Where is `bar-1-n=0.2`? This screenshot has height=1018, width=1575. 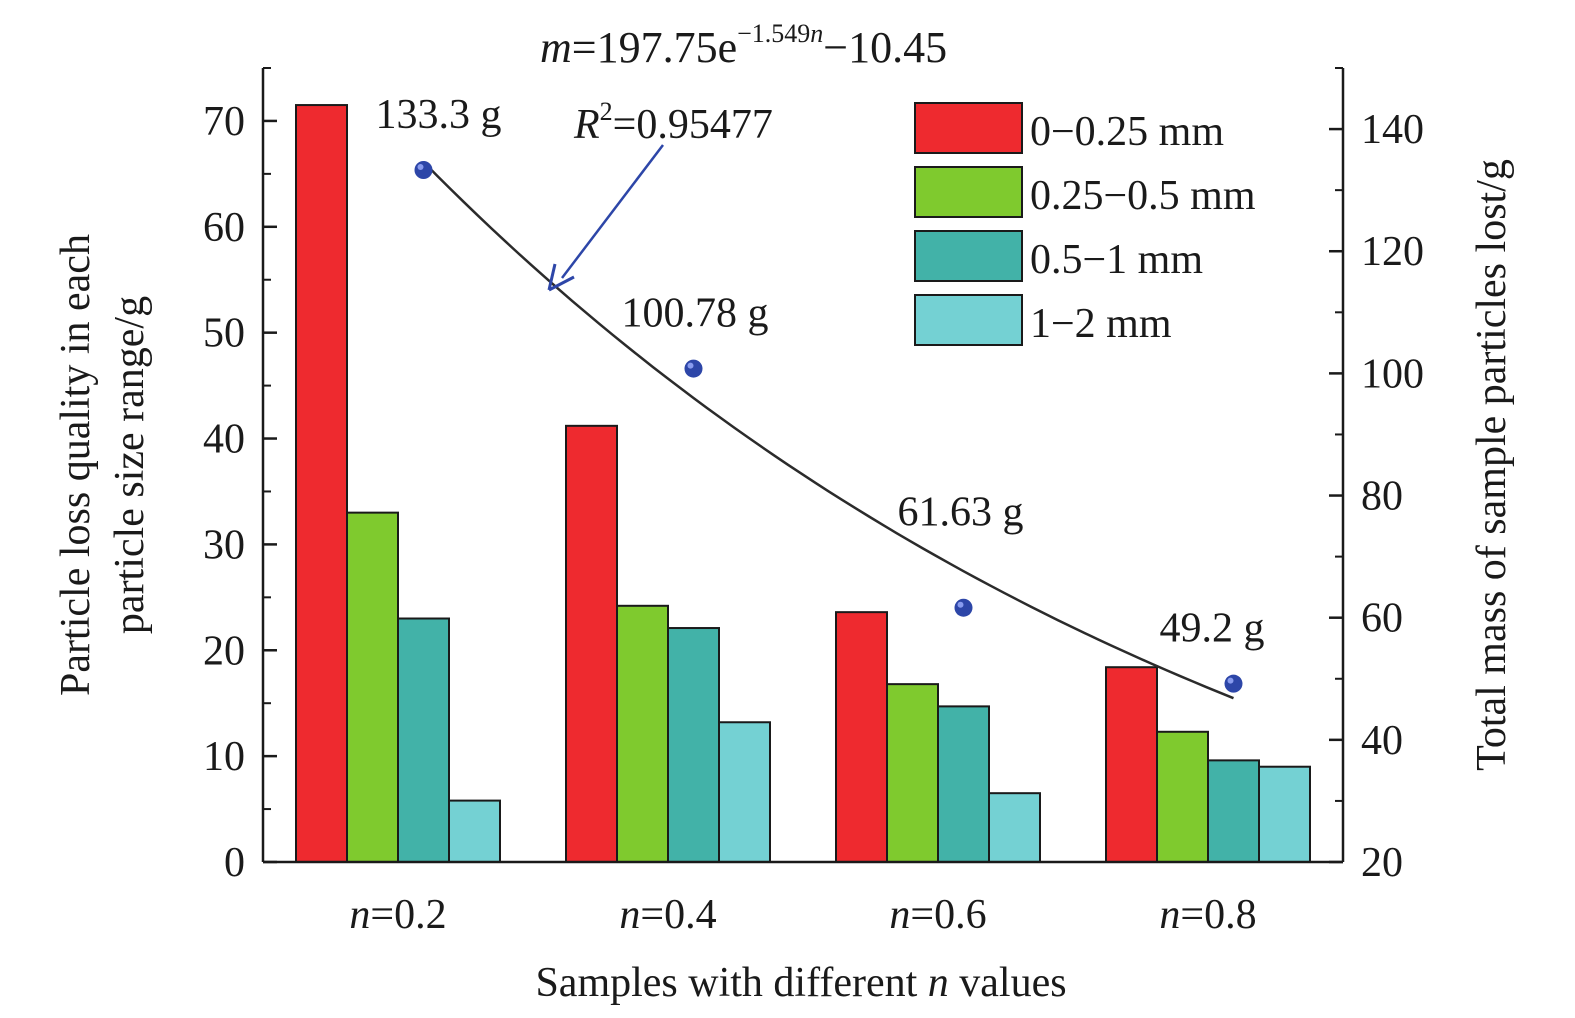 bar-1-n=0.2 is located at coordinates (321, 483).